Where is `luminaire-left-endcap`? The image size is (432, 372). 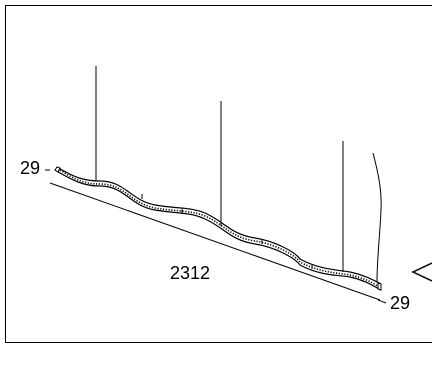
luminaire-left-endcap is located at coordinates (57, 169).